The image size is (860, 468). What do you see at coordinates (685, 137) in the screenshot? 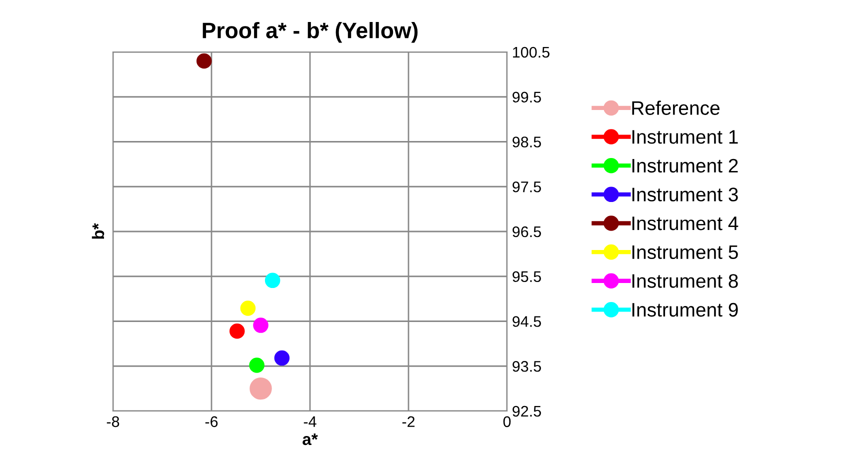
I see `legend-label: Instrument 1` at bounding box center [685, 137].